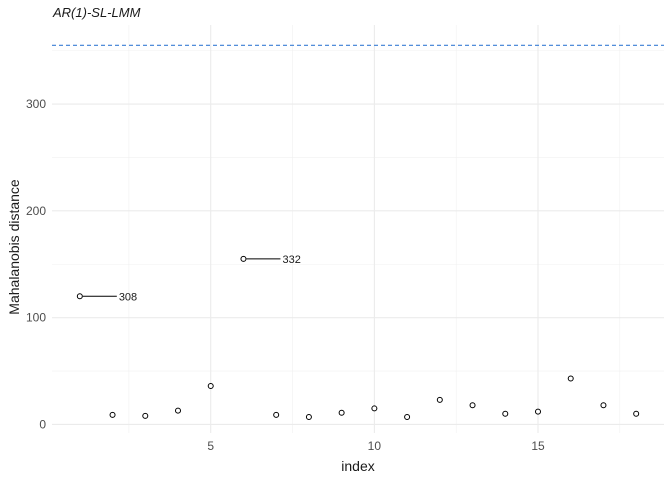 The width and height of the screenshot is (672, 480). What do you see at coordinates (36, 318) in the screenshot?
I see `y-tick-label: 100` at bounding box center [36, 318].